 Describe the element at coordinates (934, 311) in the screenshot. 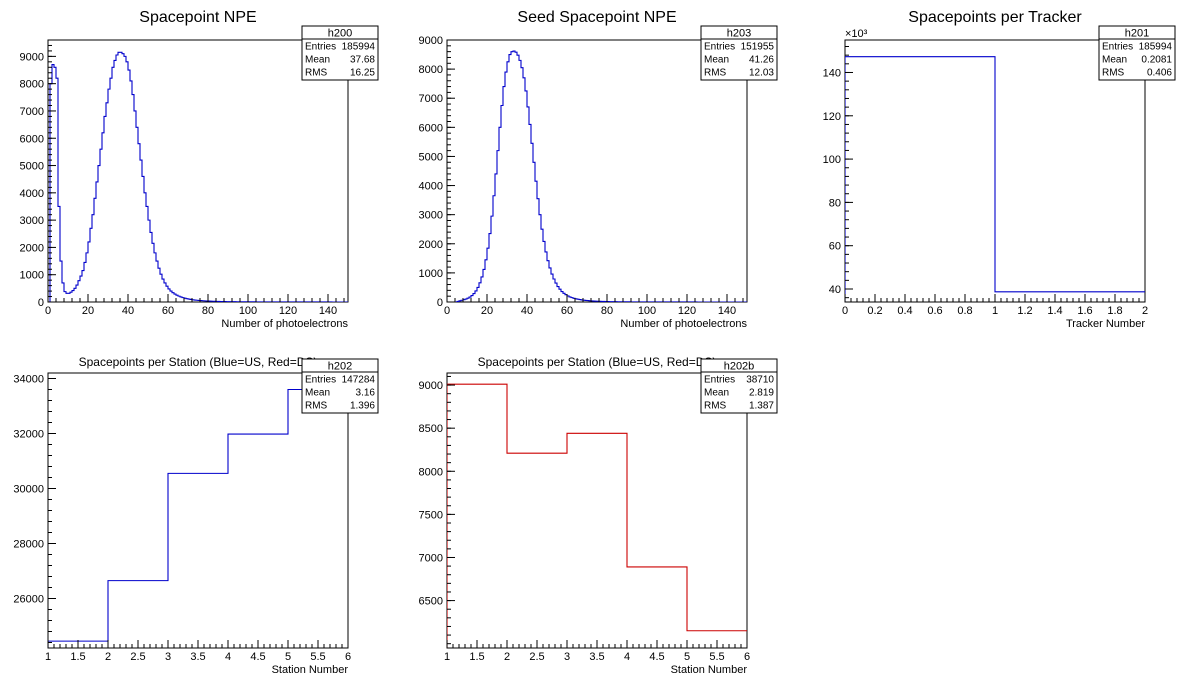

I see `x-tick-label: 0.6` at that location.